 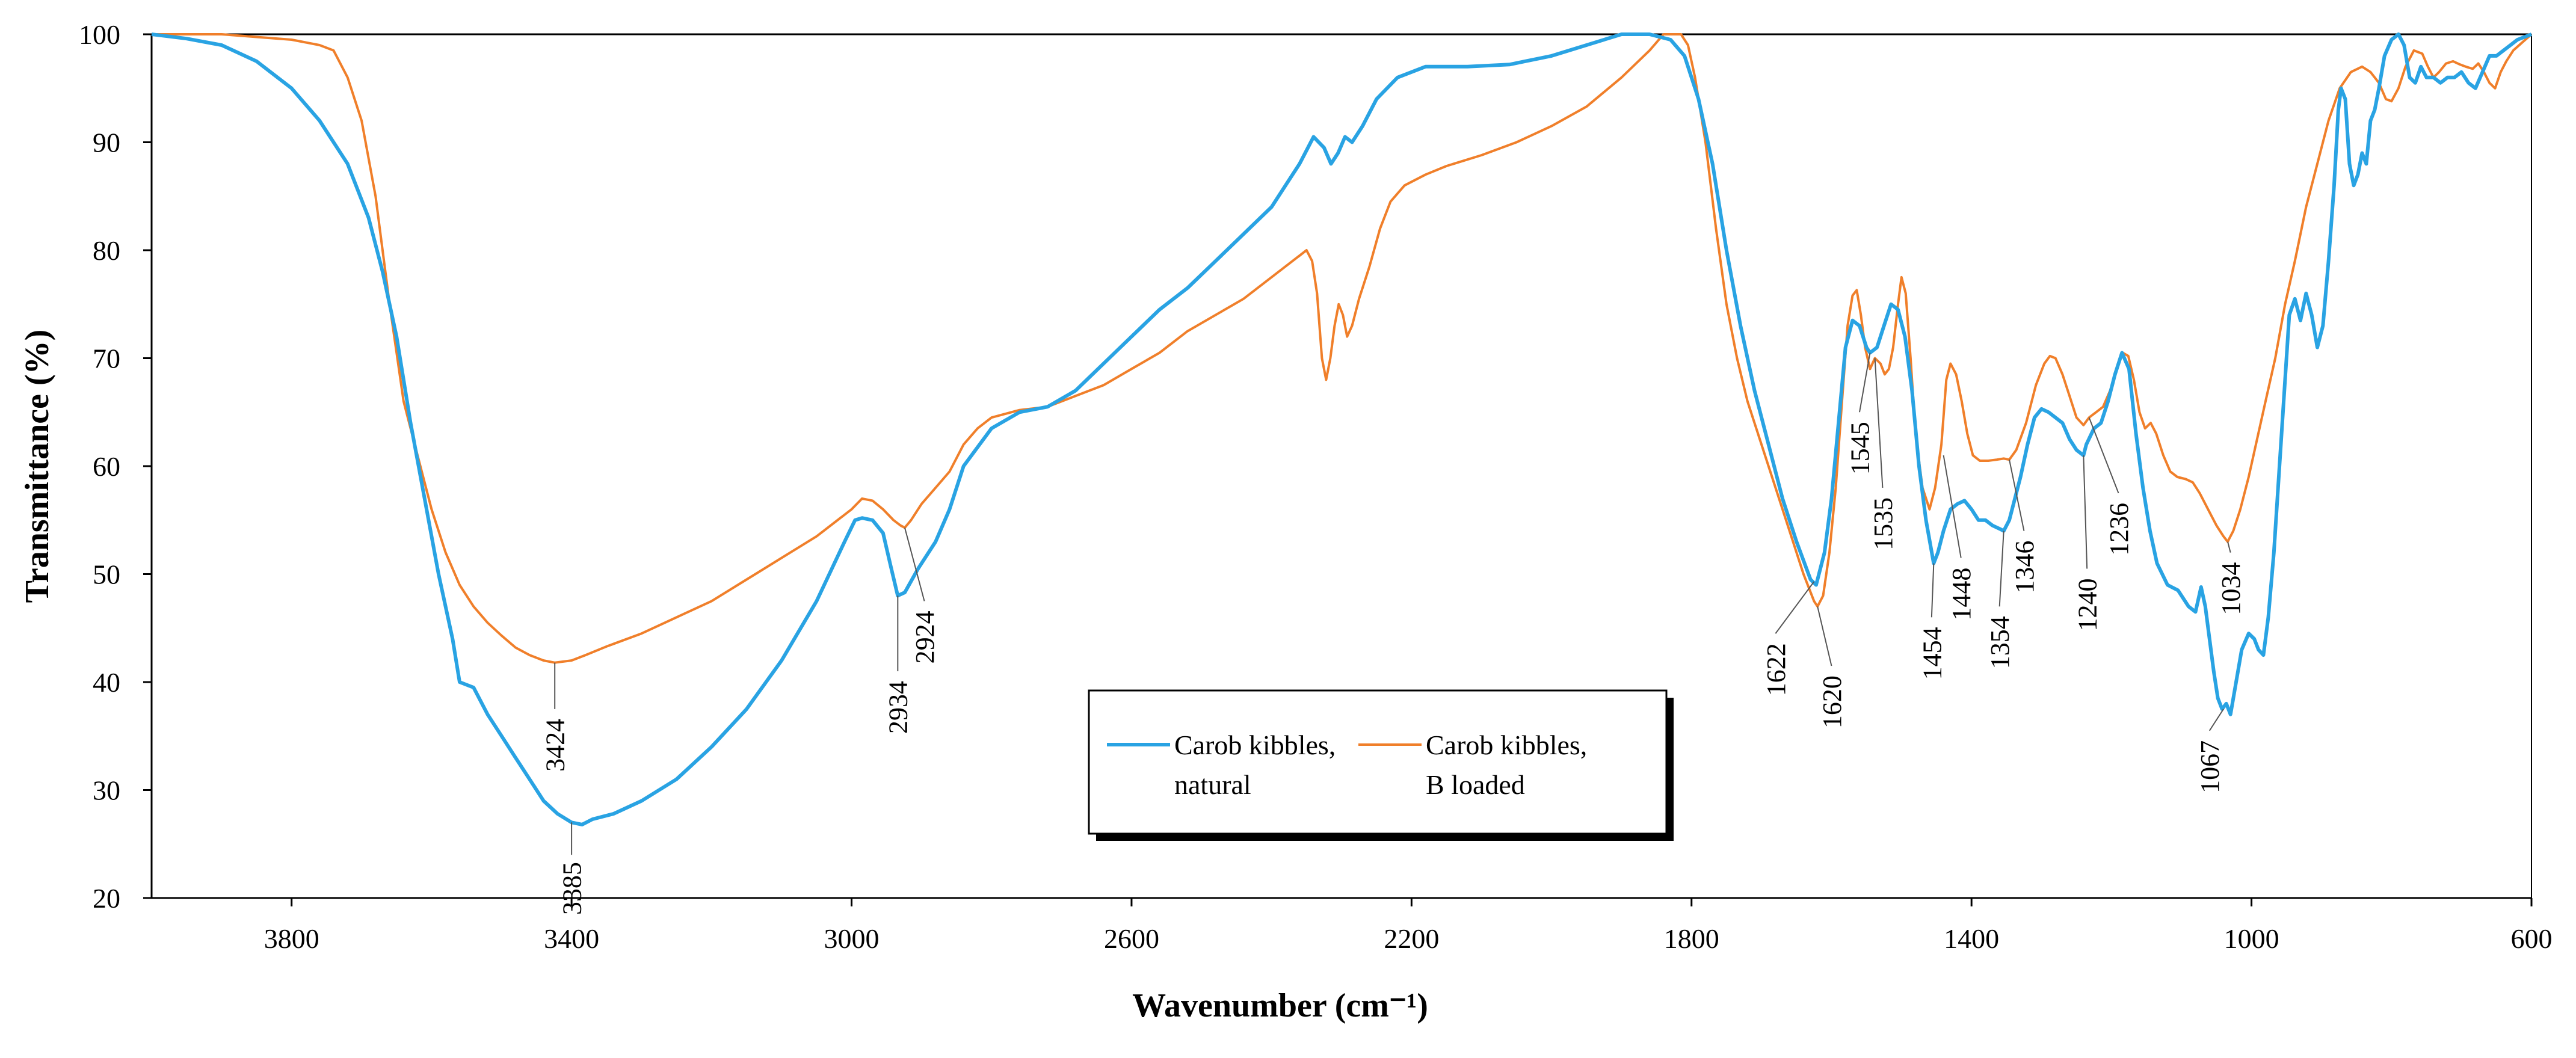 What do you see at coordinates (106, 898) in the screenshot?
I see `y-tick-label: 20` at bounding box center [106, 898].